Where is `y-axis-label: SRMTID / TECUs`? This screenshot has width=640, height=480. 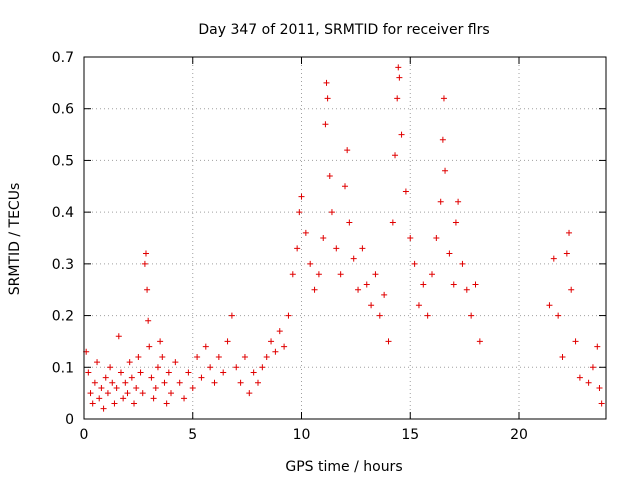
y-axis-label: SRMTID / TECUs is located at coordinates (15, 239).